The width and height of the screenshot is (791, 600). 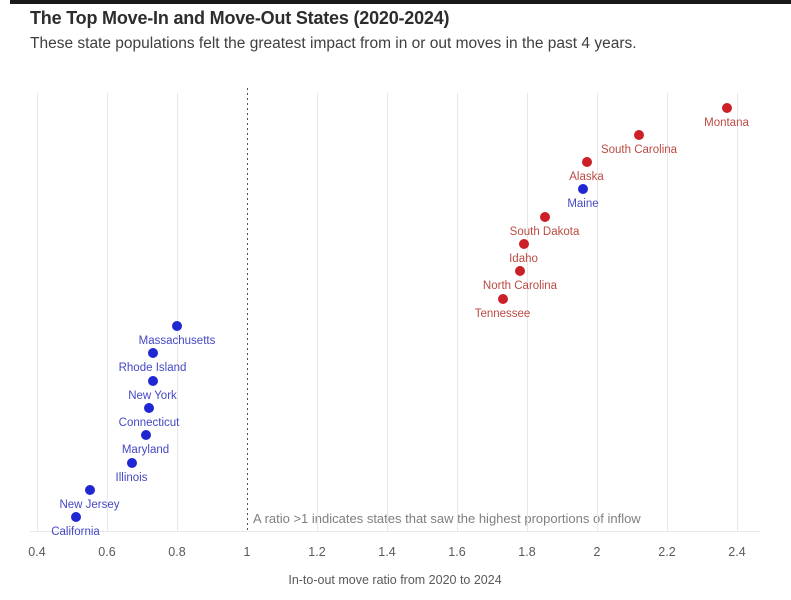 I want to click on state-label: Montana, so click(x=726, y=122).